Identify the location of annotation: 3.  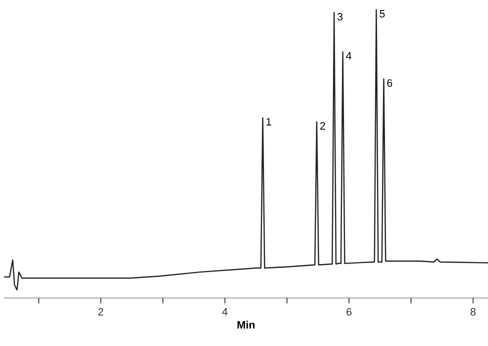
(340, 16).